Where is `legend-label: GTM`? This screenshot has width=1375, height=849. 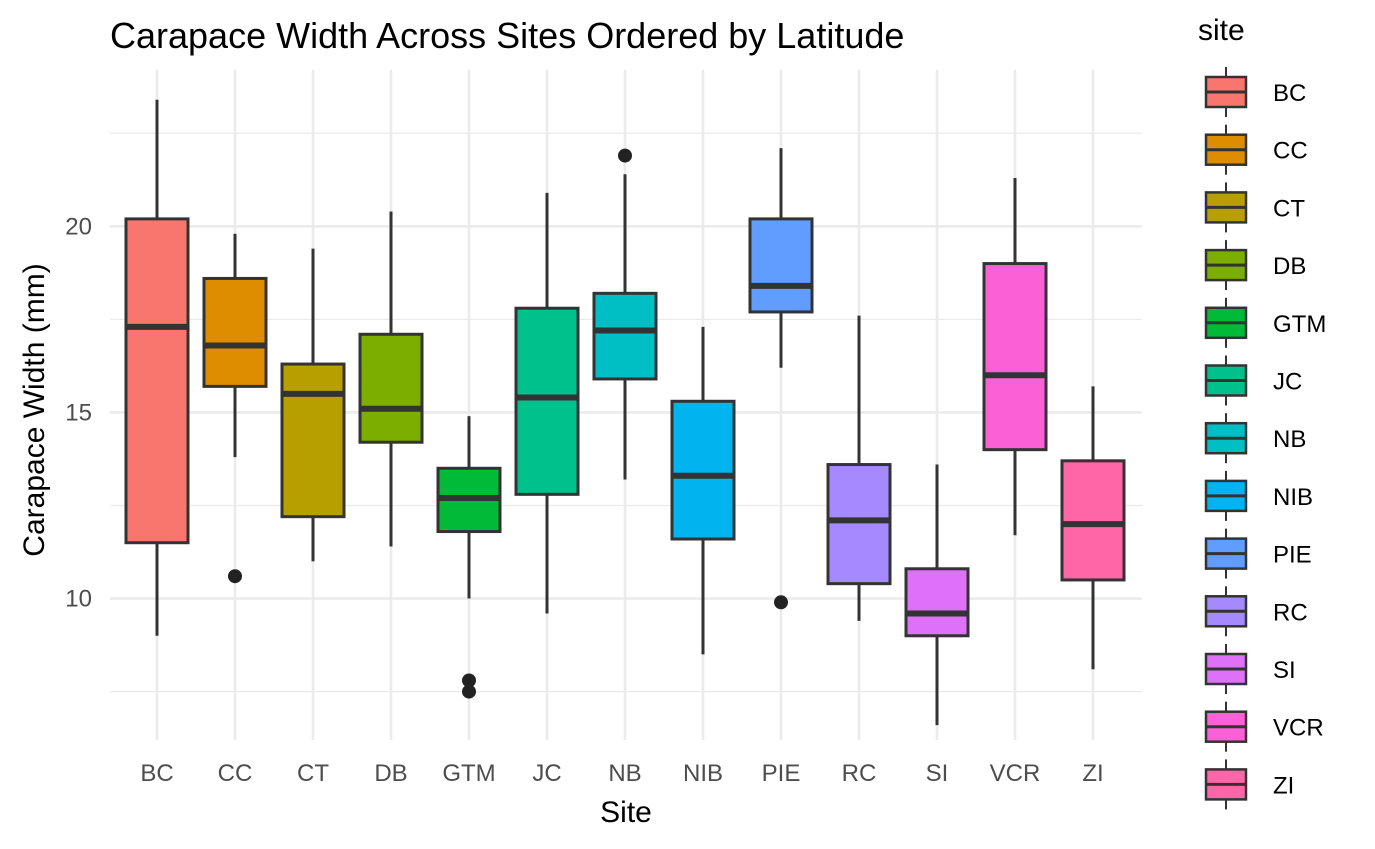
legend-label: GTM is located at coordinates (1299, 324).